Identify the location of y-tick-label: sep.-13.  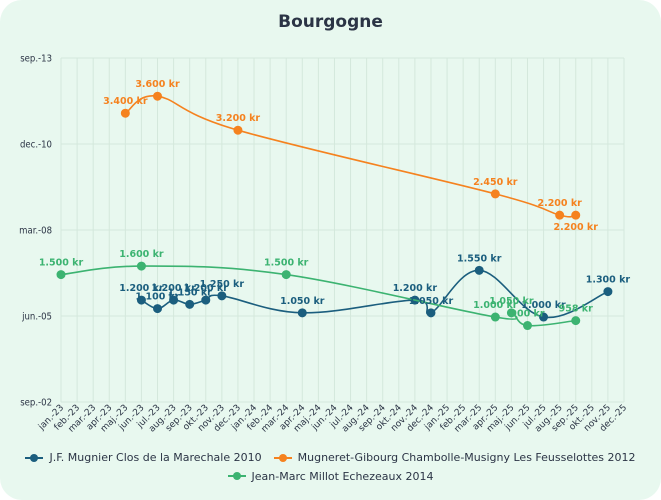
(36, 59).